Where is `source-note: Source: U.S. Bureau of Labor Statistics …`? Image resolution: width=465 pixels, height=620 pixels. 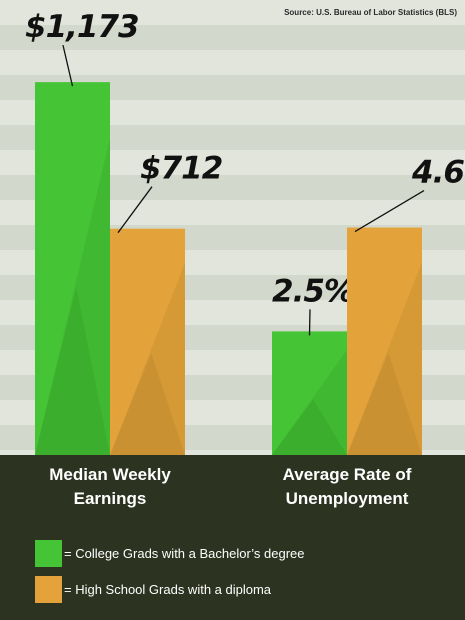
source-note: Source: U.S. Bureau of Labor Statistics … is located at coordinates (370, 12).